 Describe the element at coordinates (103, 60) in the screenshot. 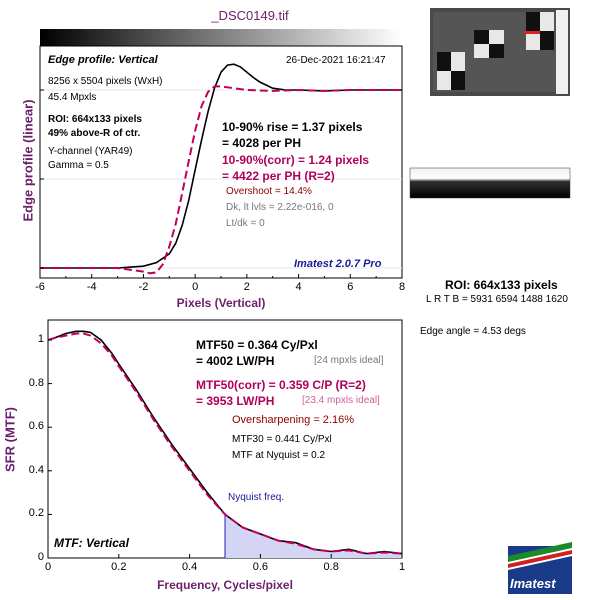

I see `edge-panel-title: Edge profile: Vertical` at that location.